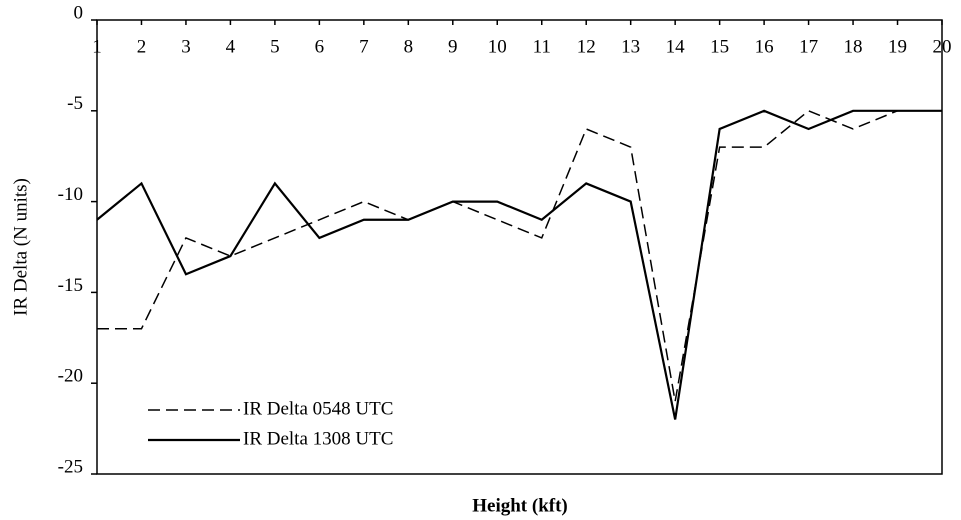 The width and height of the screenshot is (961, 520). What do you see at coordinates (364, 46) in the screenshot?
I see `x-tick-label: 7` at bounding box center [364, 46].